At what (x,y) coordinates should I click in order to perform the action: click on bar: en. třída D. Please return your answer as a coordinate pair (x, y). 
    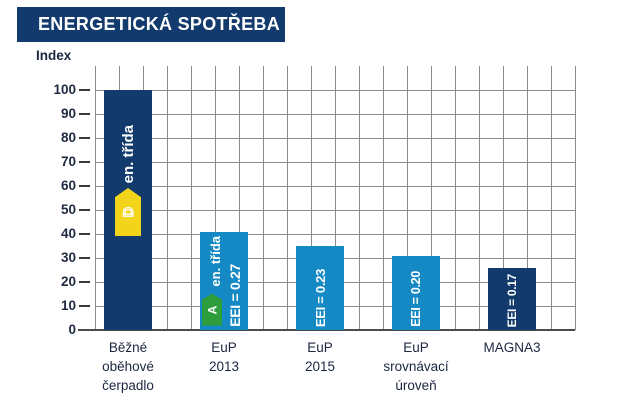
    Looking at the image, I should click on (128, 210).